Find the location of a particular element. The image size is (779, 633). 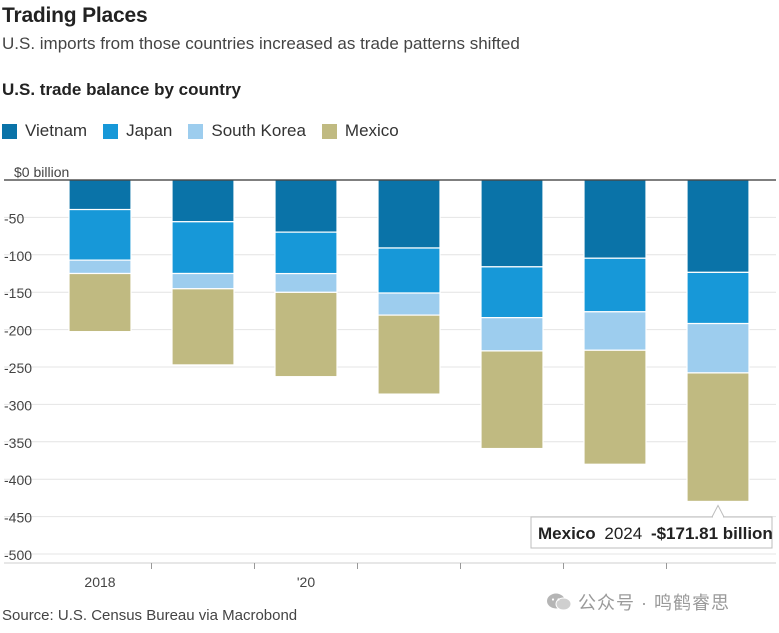

bar-south-korea-2020 is located at coordinates (306, 282).